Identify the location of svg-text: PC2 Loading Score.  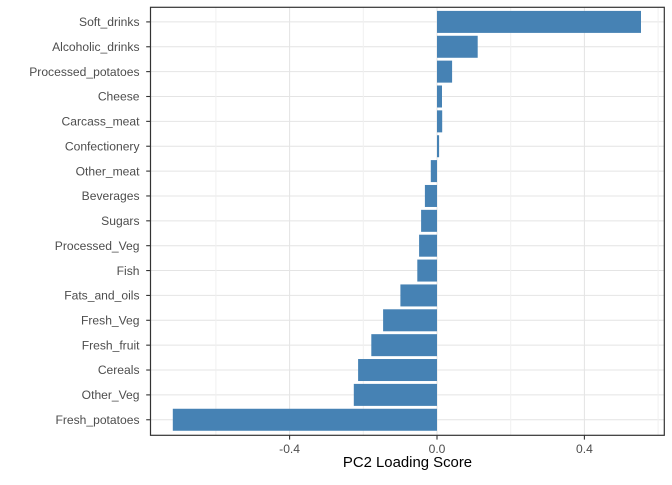
(407, 463).